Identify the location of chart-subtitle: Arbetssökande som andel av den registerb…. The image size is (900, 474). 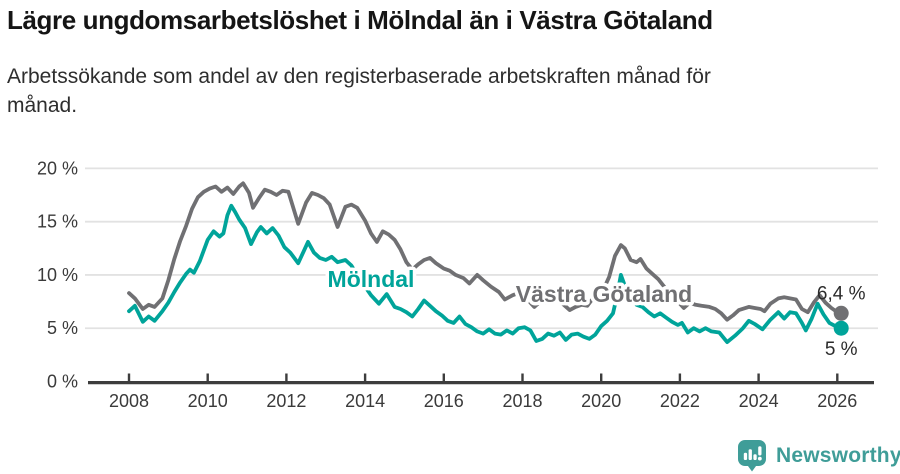
(359, 91).